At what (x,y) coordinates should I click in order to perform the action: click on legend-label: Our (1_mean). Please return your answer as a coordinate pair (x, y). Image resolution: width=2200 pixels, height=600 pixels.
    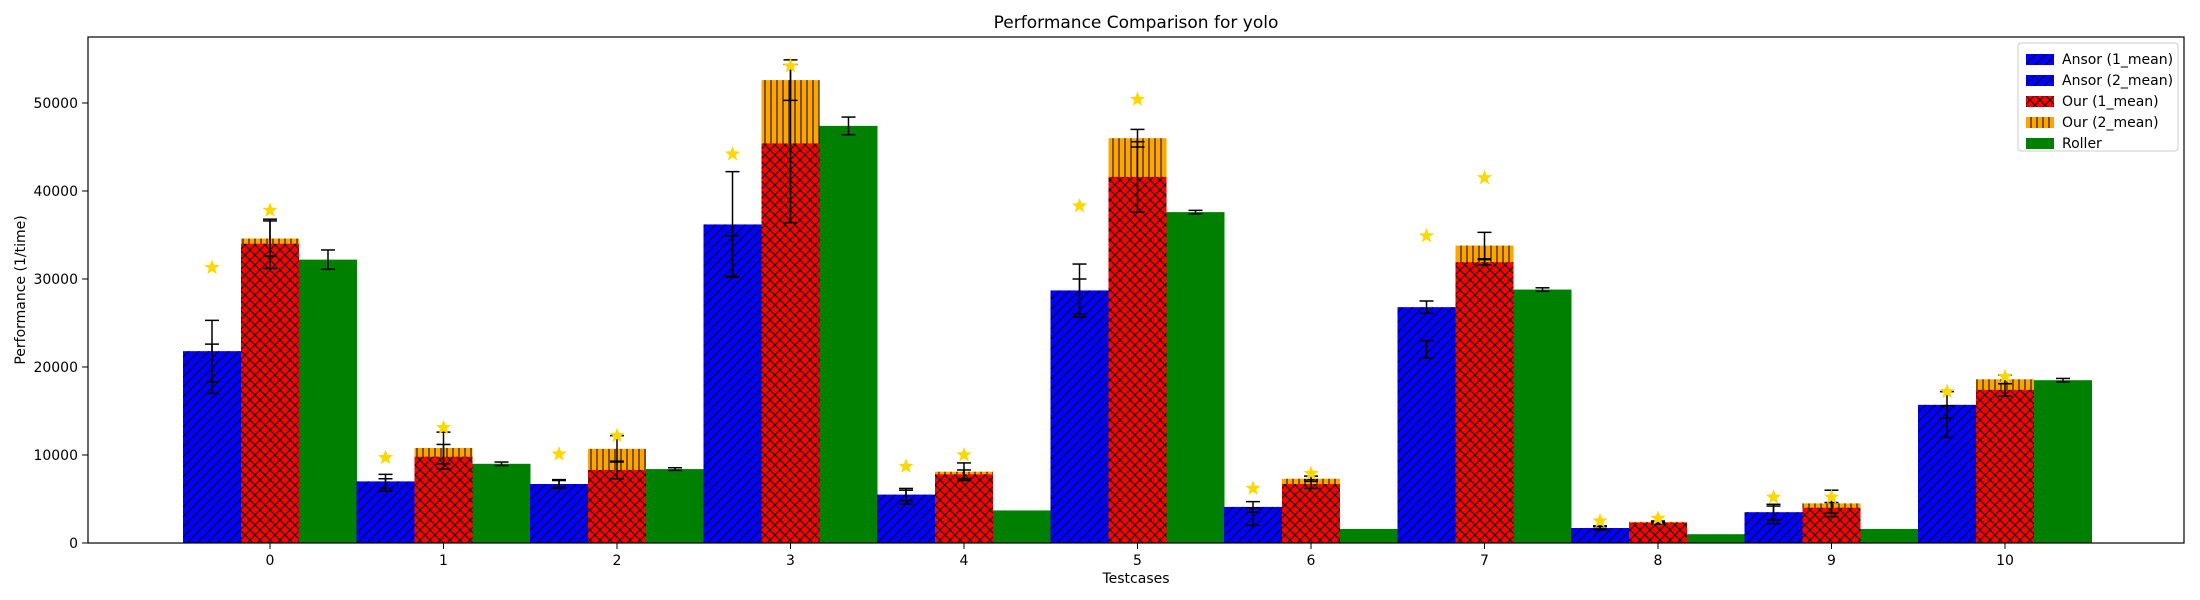
    Looking at the image, I should click on (2110, 102).